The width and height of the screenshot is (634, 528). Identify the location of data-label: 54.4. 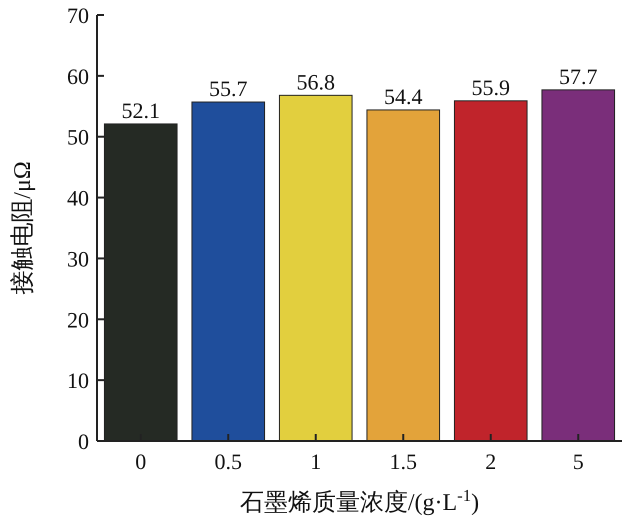
(403, 96).